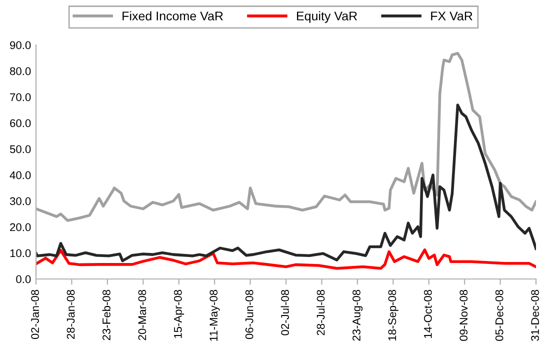 The image size is (547, 346). I want to click on y-tick-label: 50.0, so click(20, 149).